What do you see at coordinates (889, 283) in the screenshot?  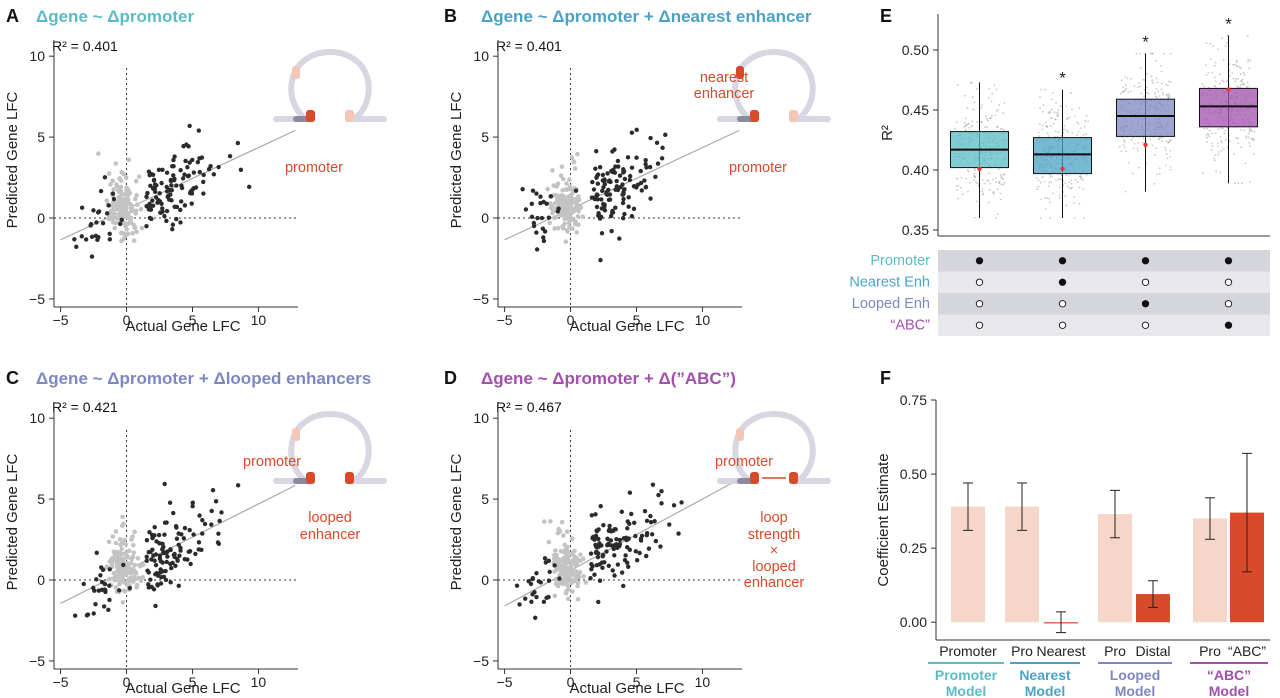 I see `feature-label: Nearest Enh` at bounding box center [889, 283].